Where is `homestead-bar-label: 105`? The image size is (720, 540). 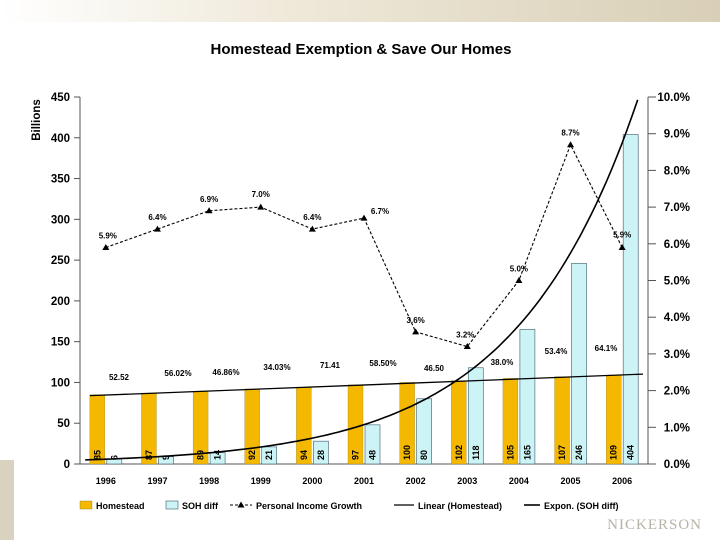 homestead-bar-label: 105 is located at coordinates (510, 452).